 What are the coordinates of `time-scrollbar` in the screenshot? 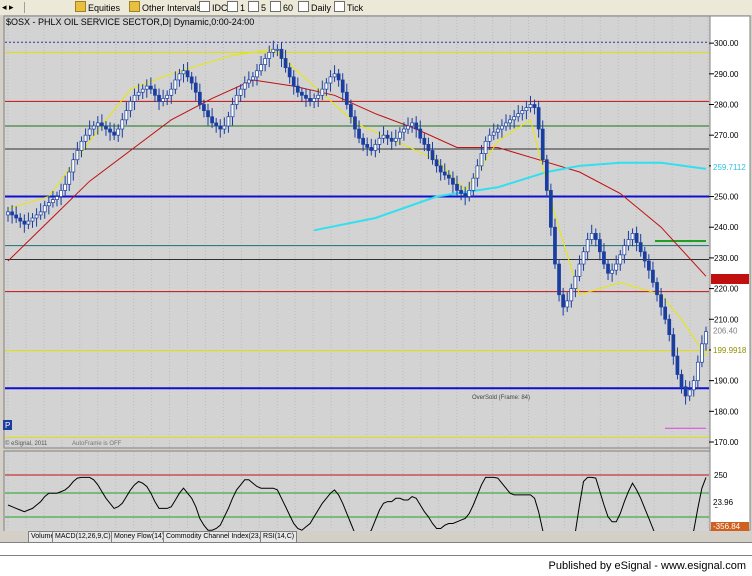 It's located at (376, 548).